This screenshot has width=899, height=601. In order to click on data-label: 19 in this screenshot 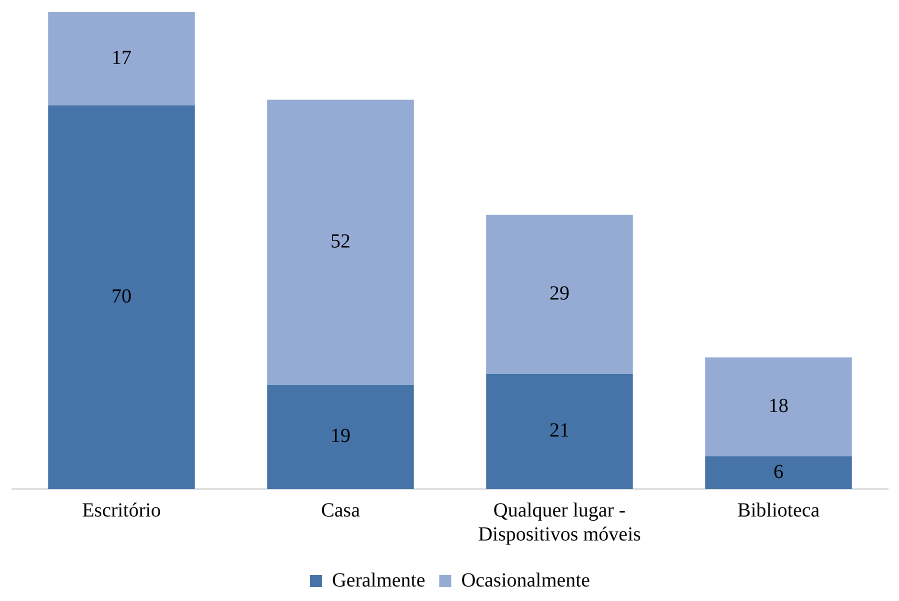, I will do `click(340, 436)`.